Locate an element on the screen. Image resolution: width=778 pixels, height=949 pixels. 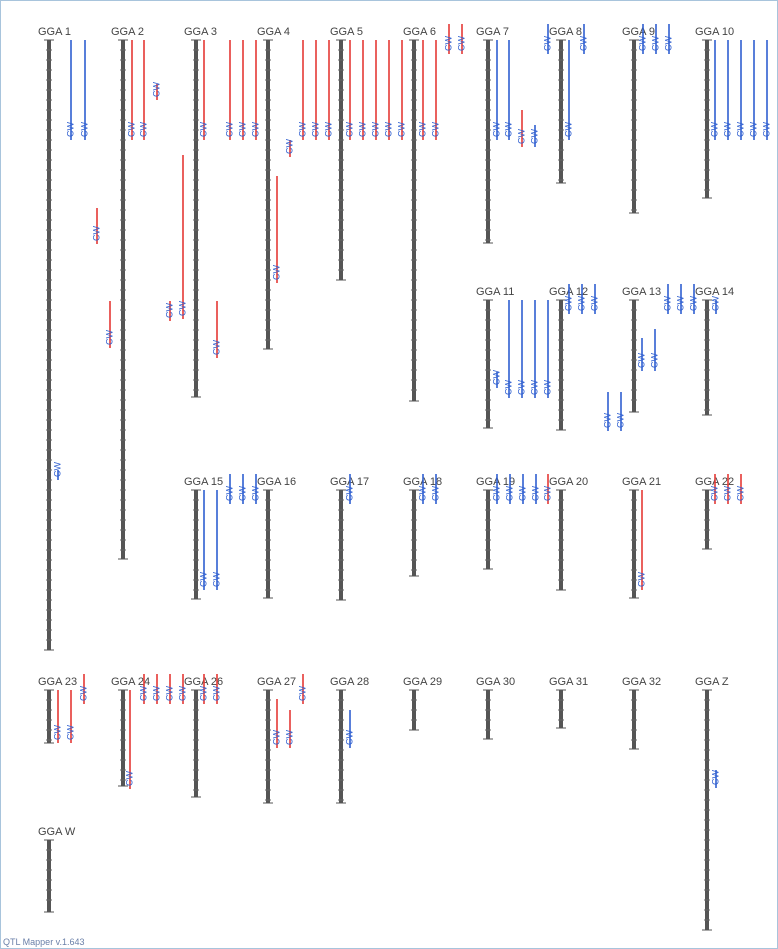
chromosome-label: GGA 4 is located at coordinates (273, 32).